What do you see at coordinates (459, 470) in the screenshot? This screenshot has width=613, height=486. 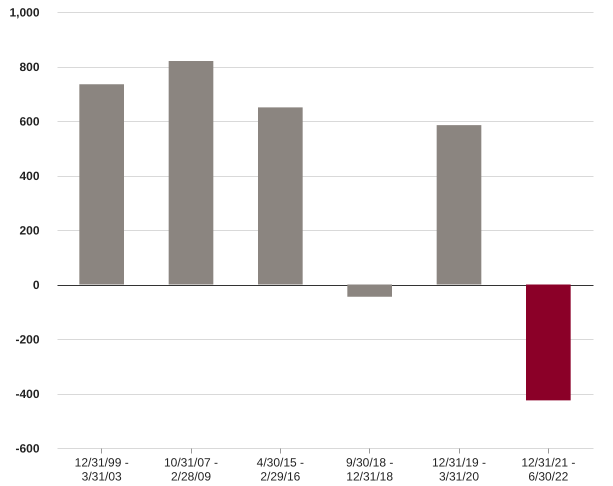 I see `x-tick-label: 12/31/19 - 3/31/20` at bounding box center [459, 470].